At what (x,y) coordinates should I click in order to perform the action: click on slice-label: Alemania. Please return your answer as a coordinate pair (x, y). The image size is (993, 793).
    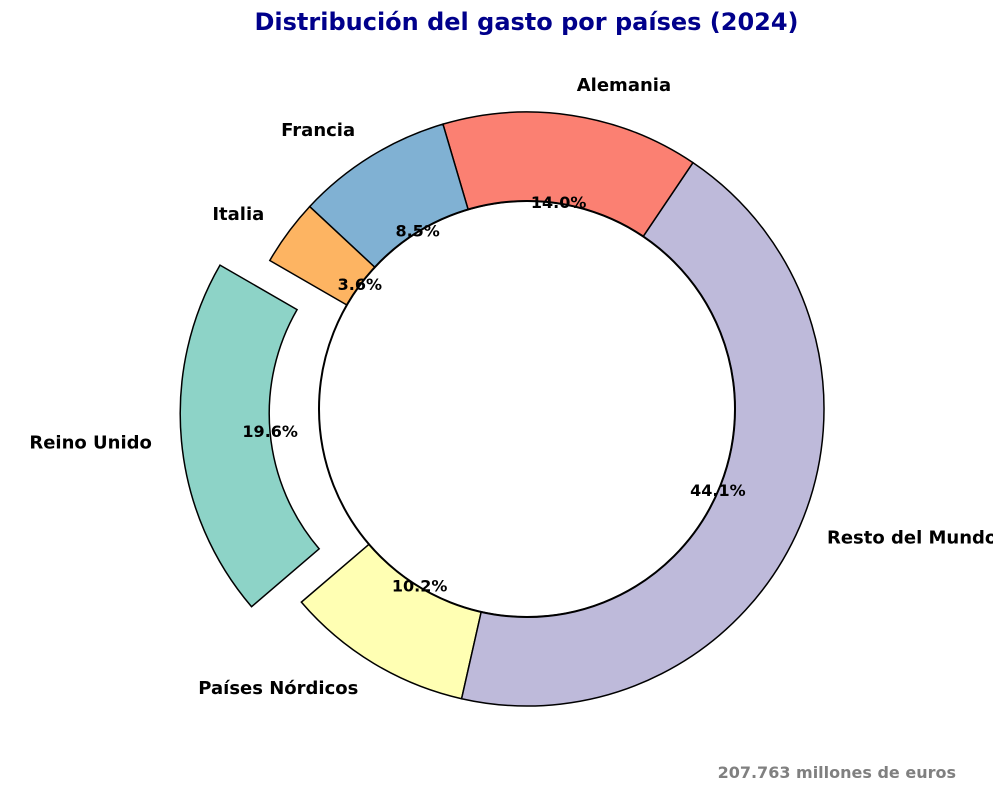
    Looking at the image, I should click on (624, 85).